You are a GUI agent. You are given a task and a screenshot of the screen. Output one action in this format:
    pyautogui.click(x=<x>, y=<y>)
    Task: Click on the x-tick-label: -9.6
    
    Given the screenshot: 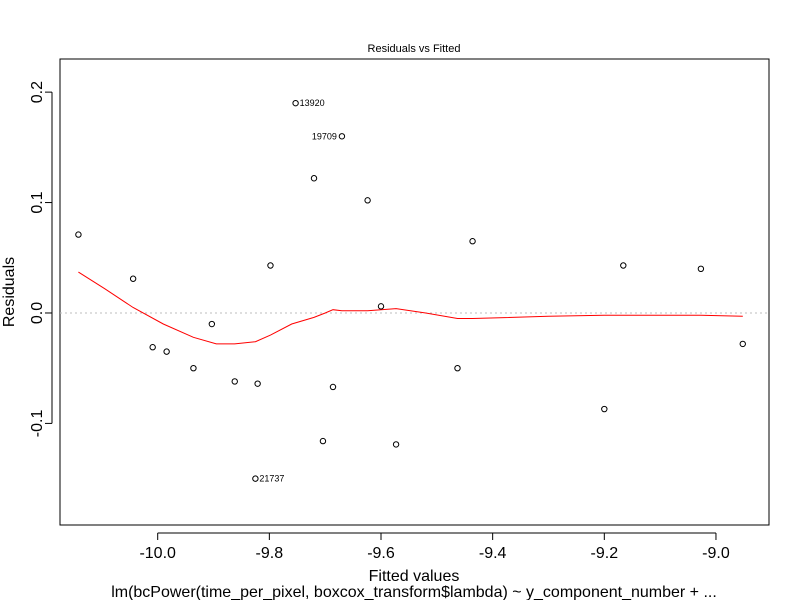 What is the action you would take?
    pyautogui.click(x=381, y=553)
    